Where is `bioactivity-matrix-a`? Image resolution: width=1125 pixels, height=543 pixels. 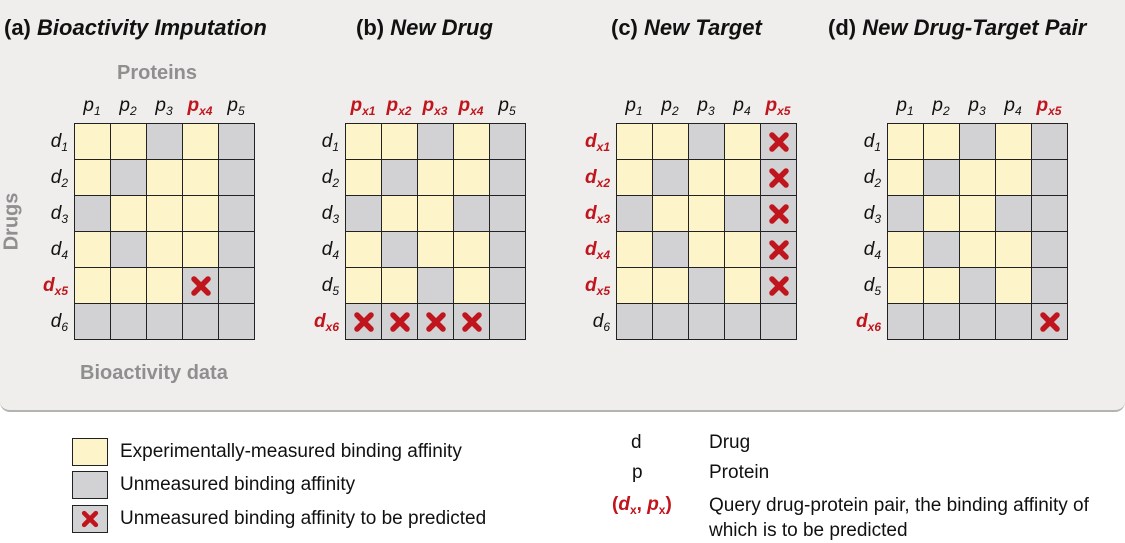
bioactivity-matrix-a is located at coordinates (164, 231).